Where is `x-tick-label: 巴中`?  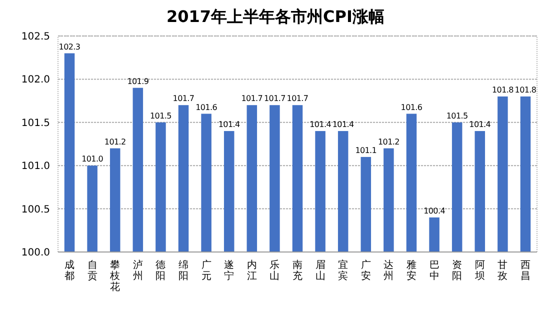
x-tick-label: 巴中 is located at coordinates (434, 271).